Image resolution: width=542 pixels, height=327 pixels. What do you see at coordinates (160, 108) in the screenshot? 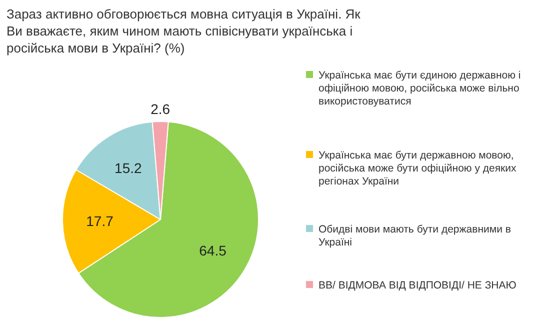
I see `data-label: 2.6` at bounding box center [160, 108].